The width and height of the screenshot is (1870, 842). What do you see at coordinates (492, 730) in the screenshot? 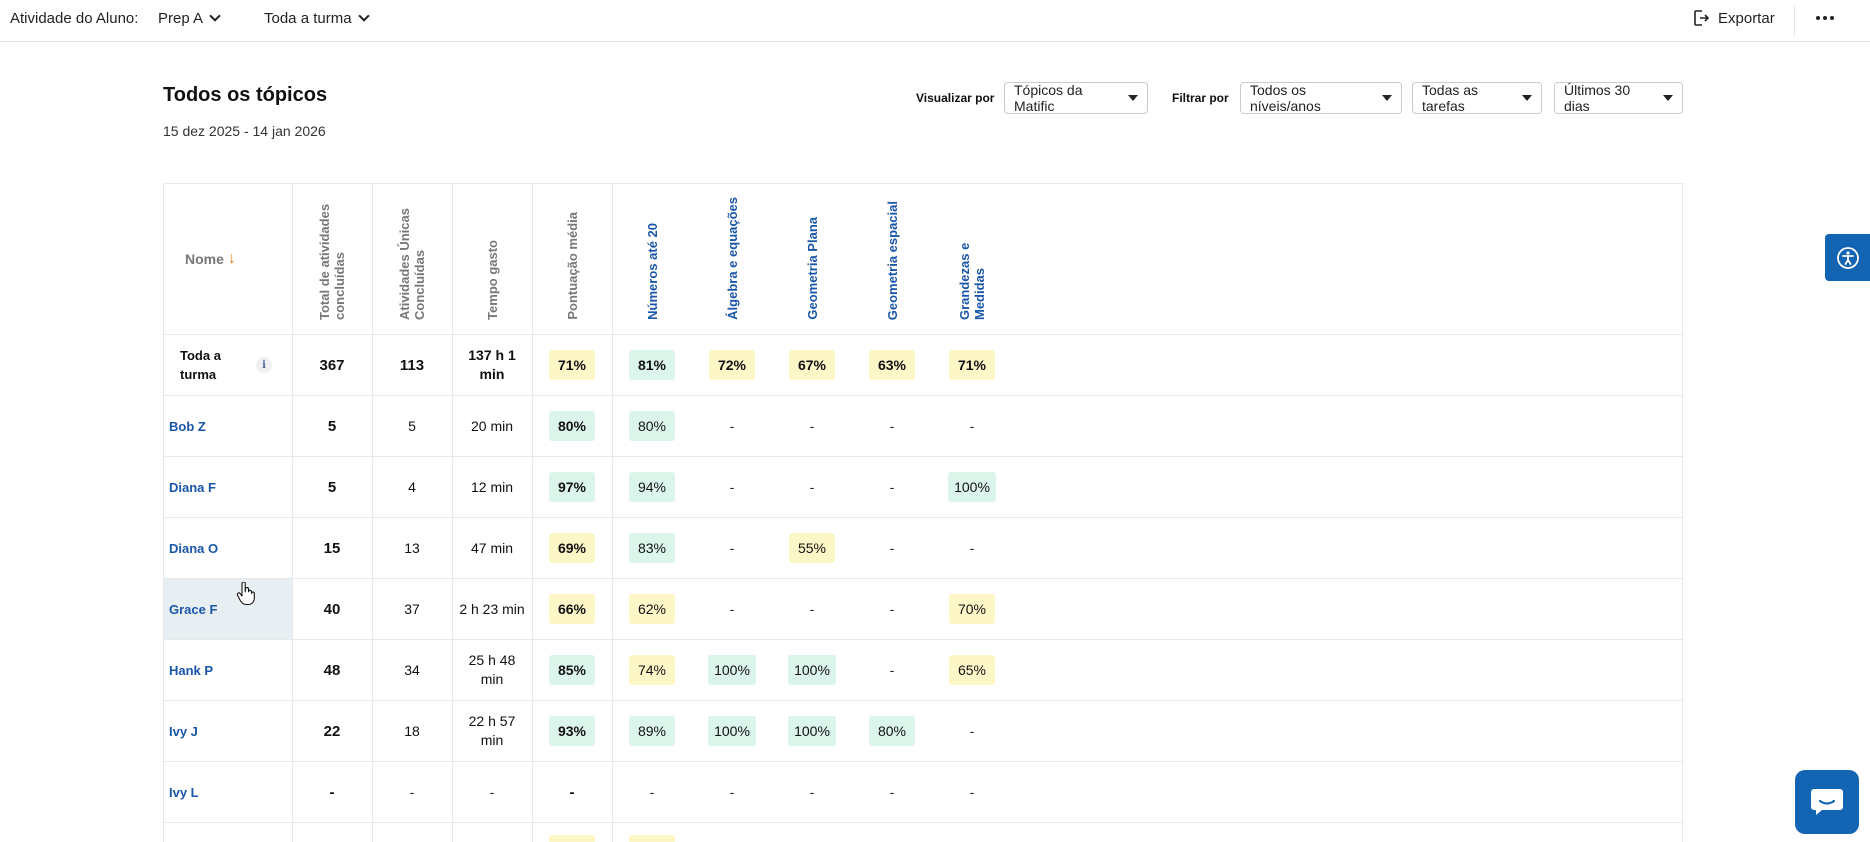
I see `time-value: 22 h 57 min` at bounding box center [492, 730].